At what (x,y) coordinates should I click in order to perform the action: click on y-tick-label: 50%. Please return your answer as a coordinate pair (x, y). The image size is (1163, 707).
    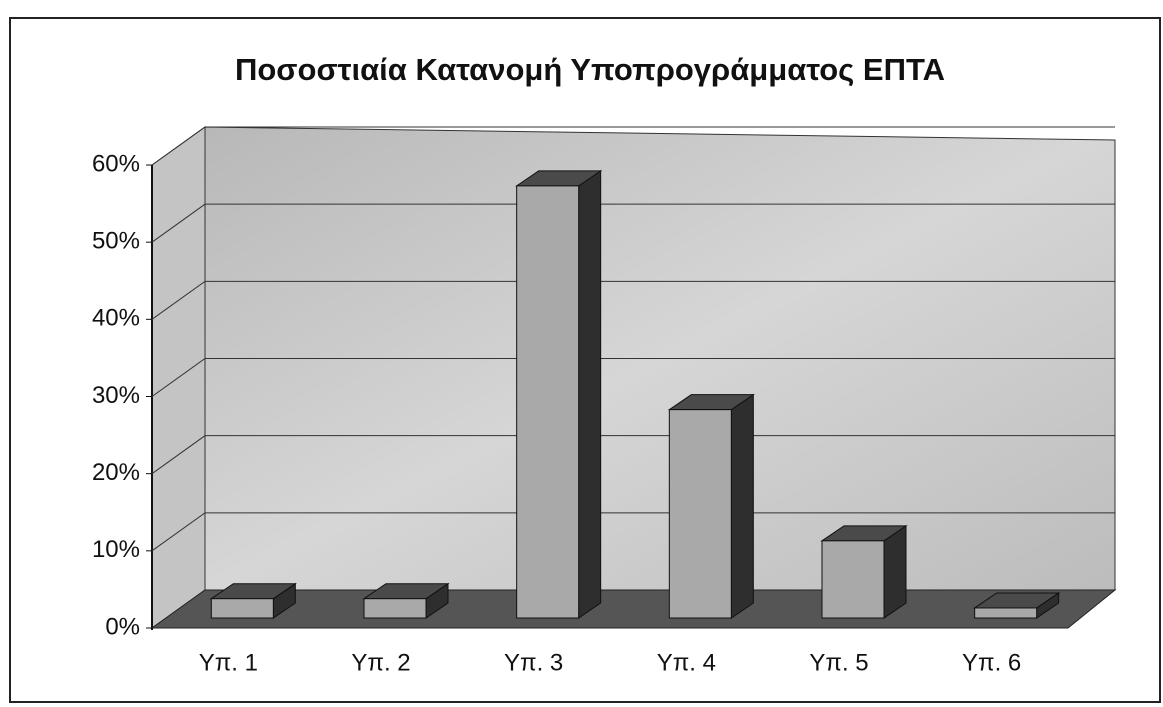
    Looking at the image, I should click on (116, 241).